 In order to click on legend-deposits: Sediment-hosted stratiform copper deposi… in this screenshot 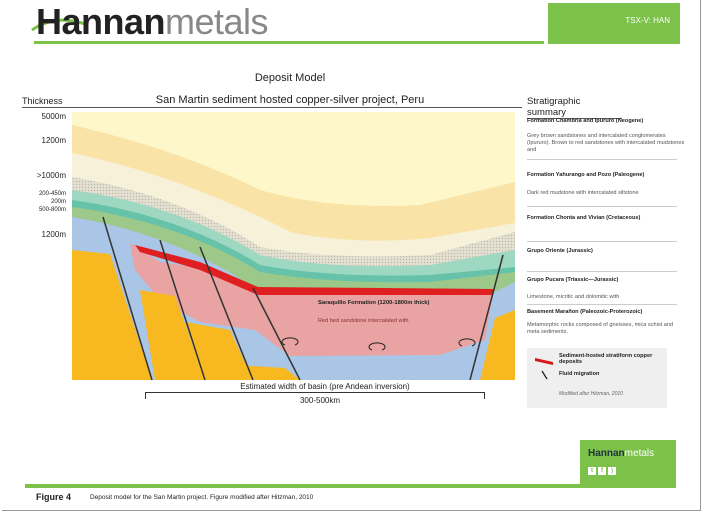, I will do `click(606, 359)`.